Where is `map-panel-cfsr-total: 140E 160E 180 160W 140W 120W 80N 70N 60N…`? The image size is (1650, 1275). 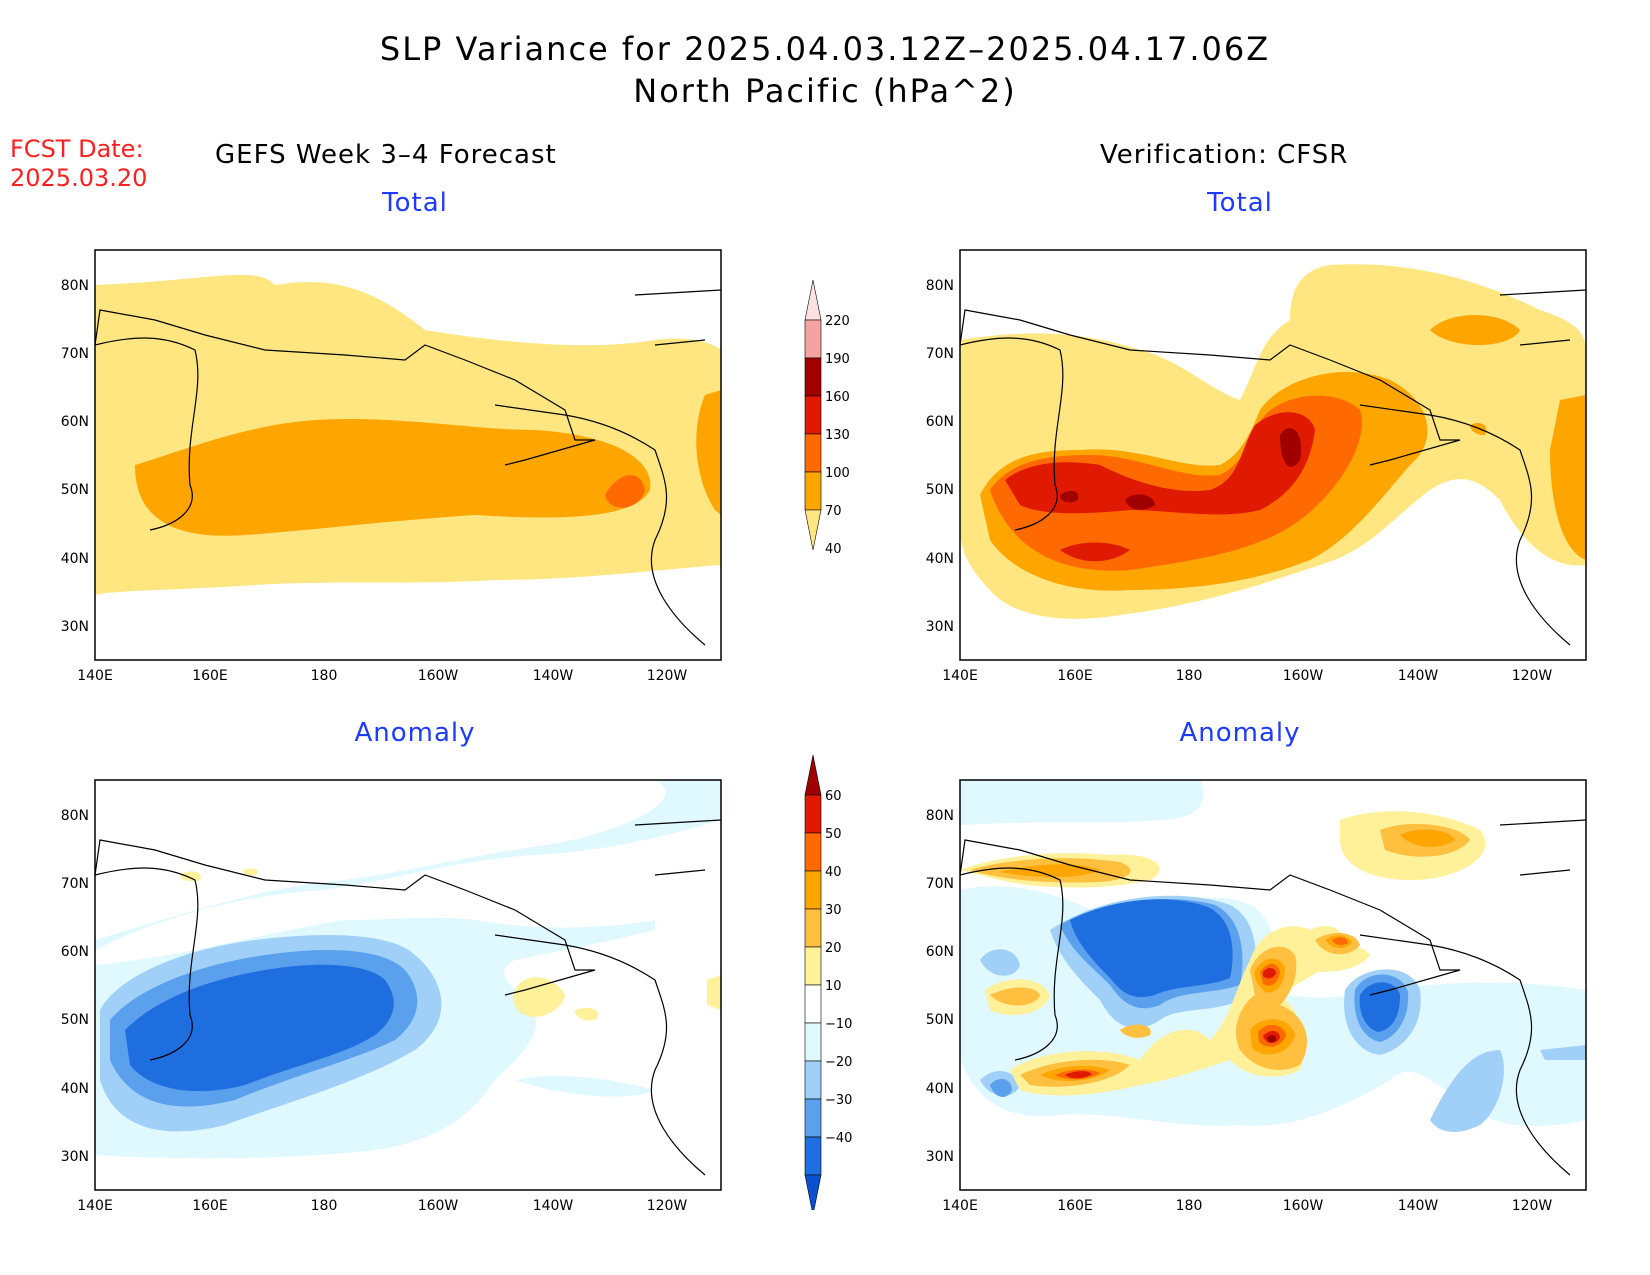 map-panel-cfsr-total: 140E 160E 180 160W 140W 120W 80N 70N 60N… is located at coordinates (1256, 466).